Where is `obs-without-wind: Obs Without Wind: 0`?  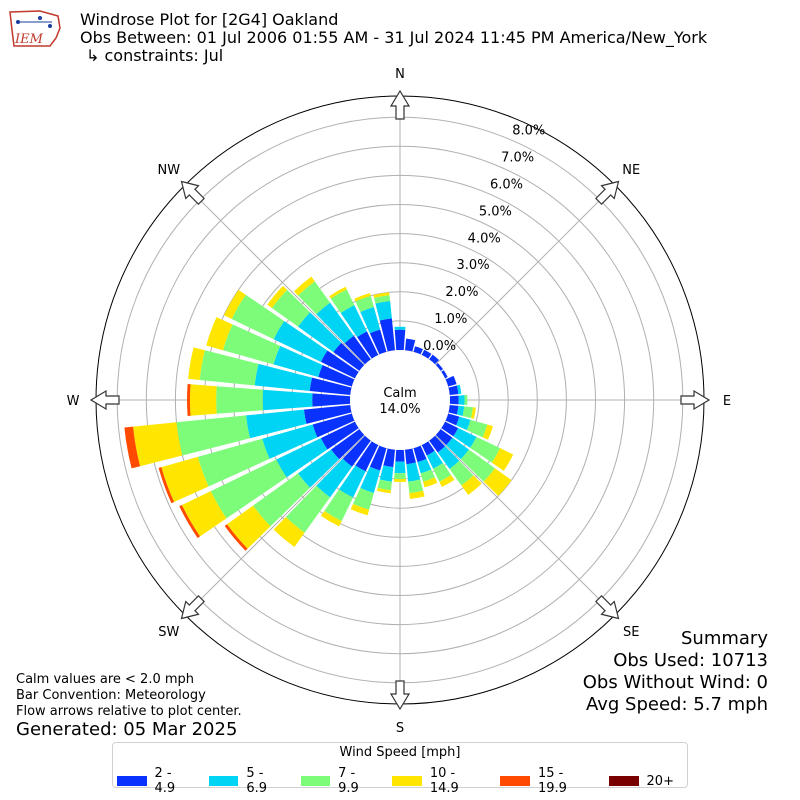 obs-without-wind: Obs Without Wind: 0 is located at coordinates (675, 682).